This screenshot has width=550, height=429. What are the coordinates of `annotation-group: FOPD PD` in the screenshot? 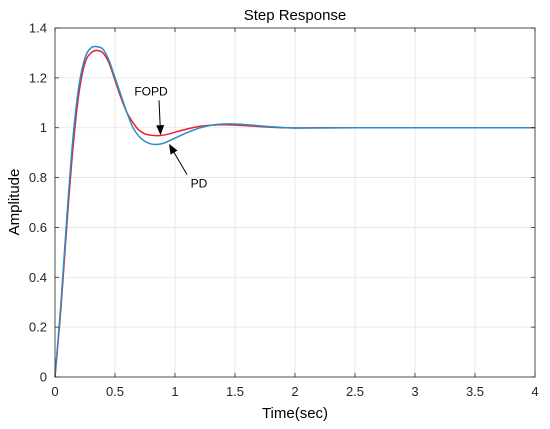 It's located at (170, 137).